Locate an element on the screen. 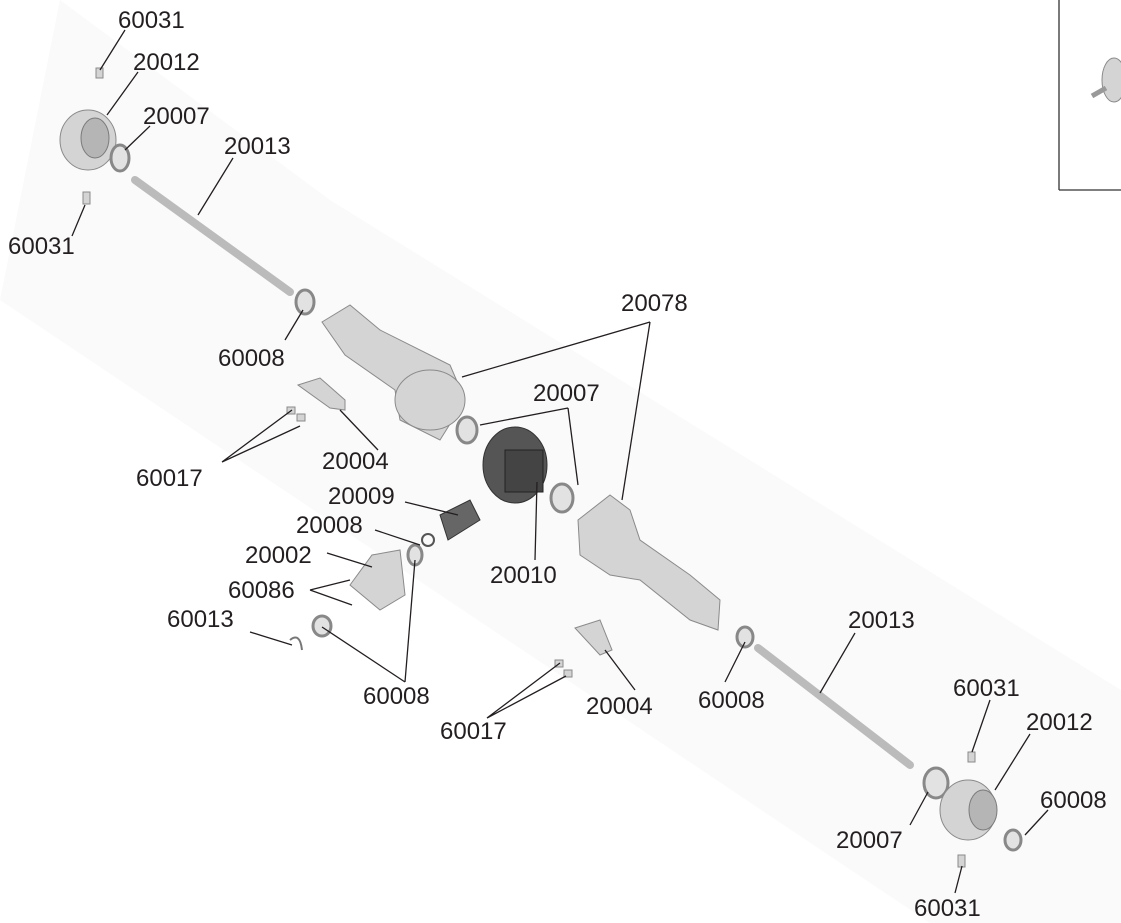  part-label: 20002 is located at coordinates (278, 555).